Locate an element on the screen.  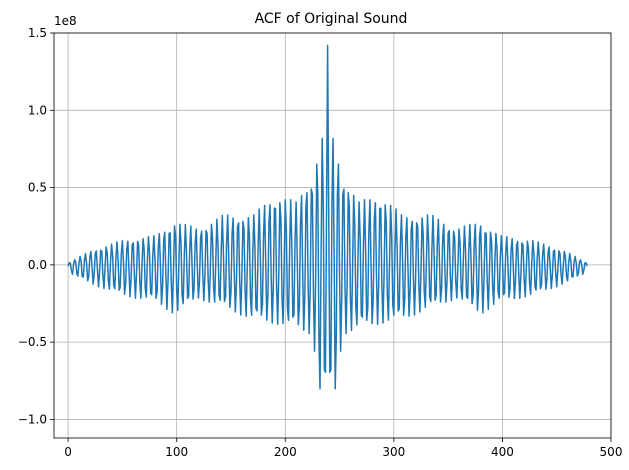
chart-title: ACF of Original Sound is located at coordinates (331, 19).